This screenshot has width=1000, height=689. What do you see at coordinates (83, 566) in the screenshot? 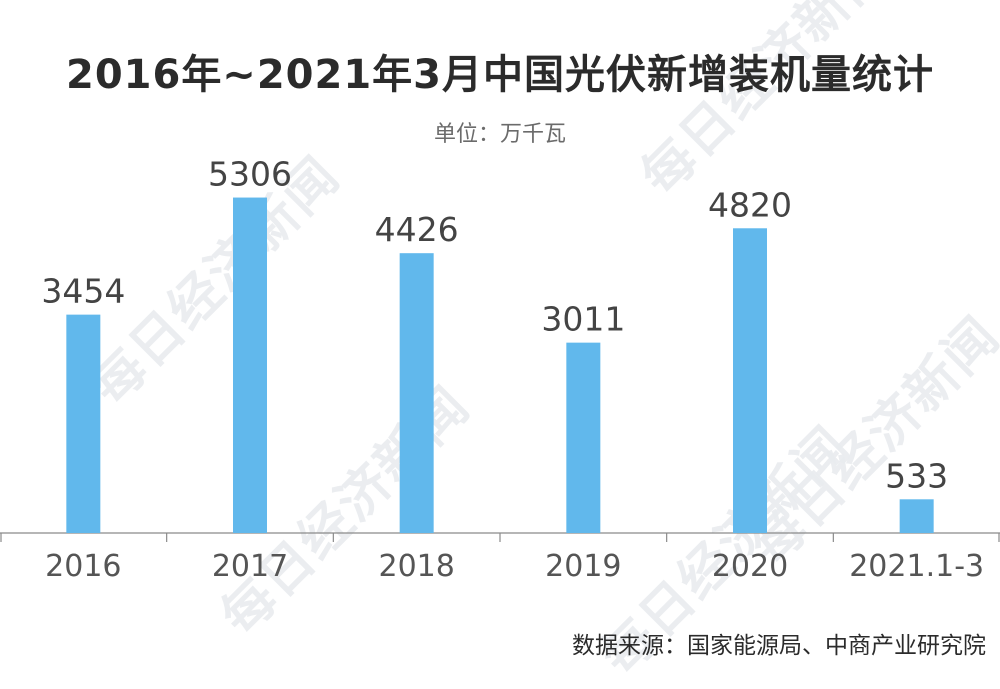
I see `x-tick-label-2016: 2016` at bounding box center [83, 566].